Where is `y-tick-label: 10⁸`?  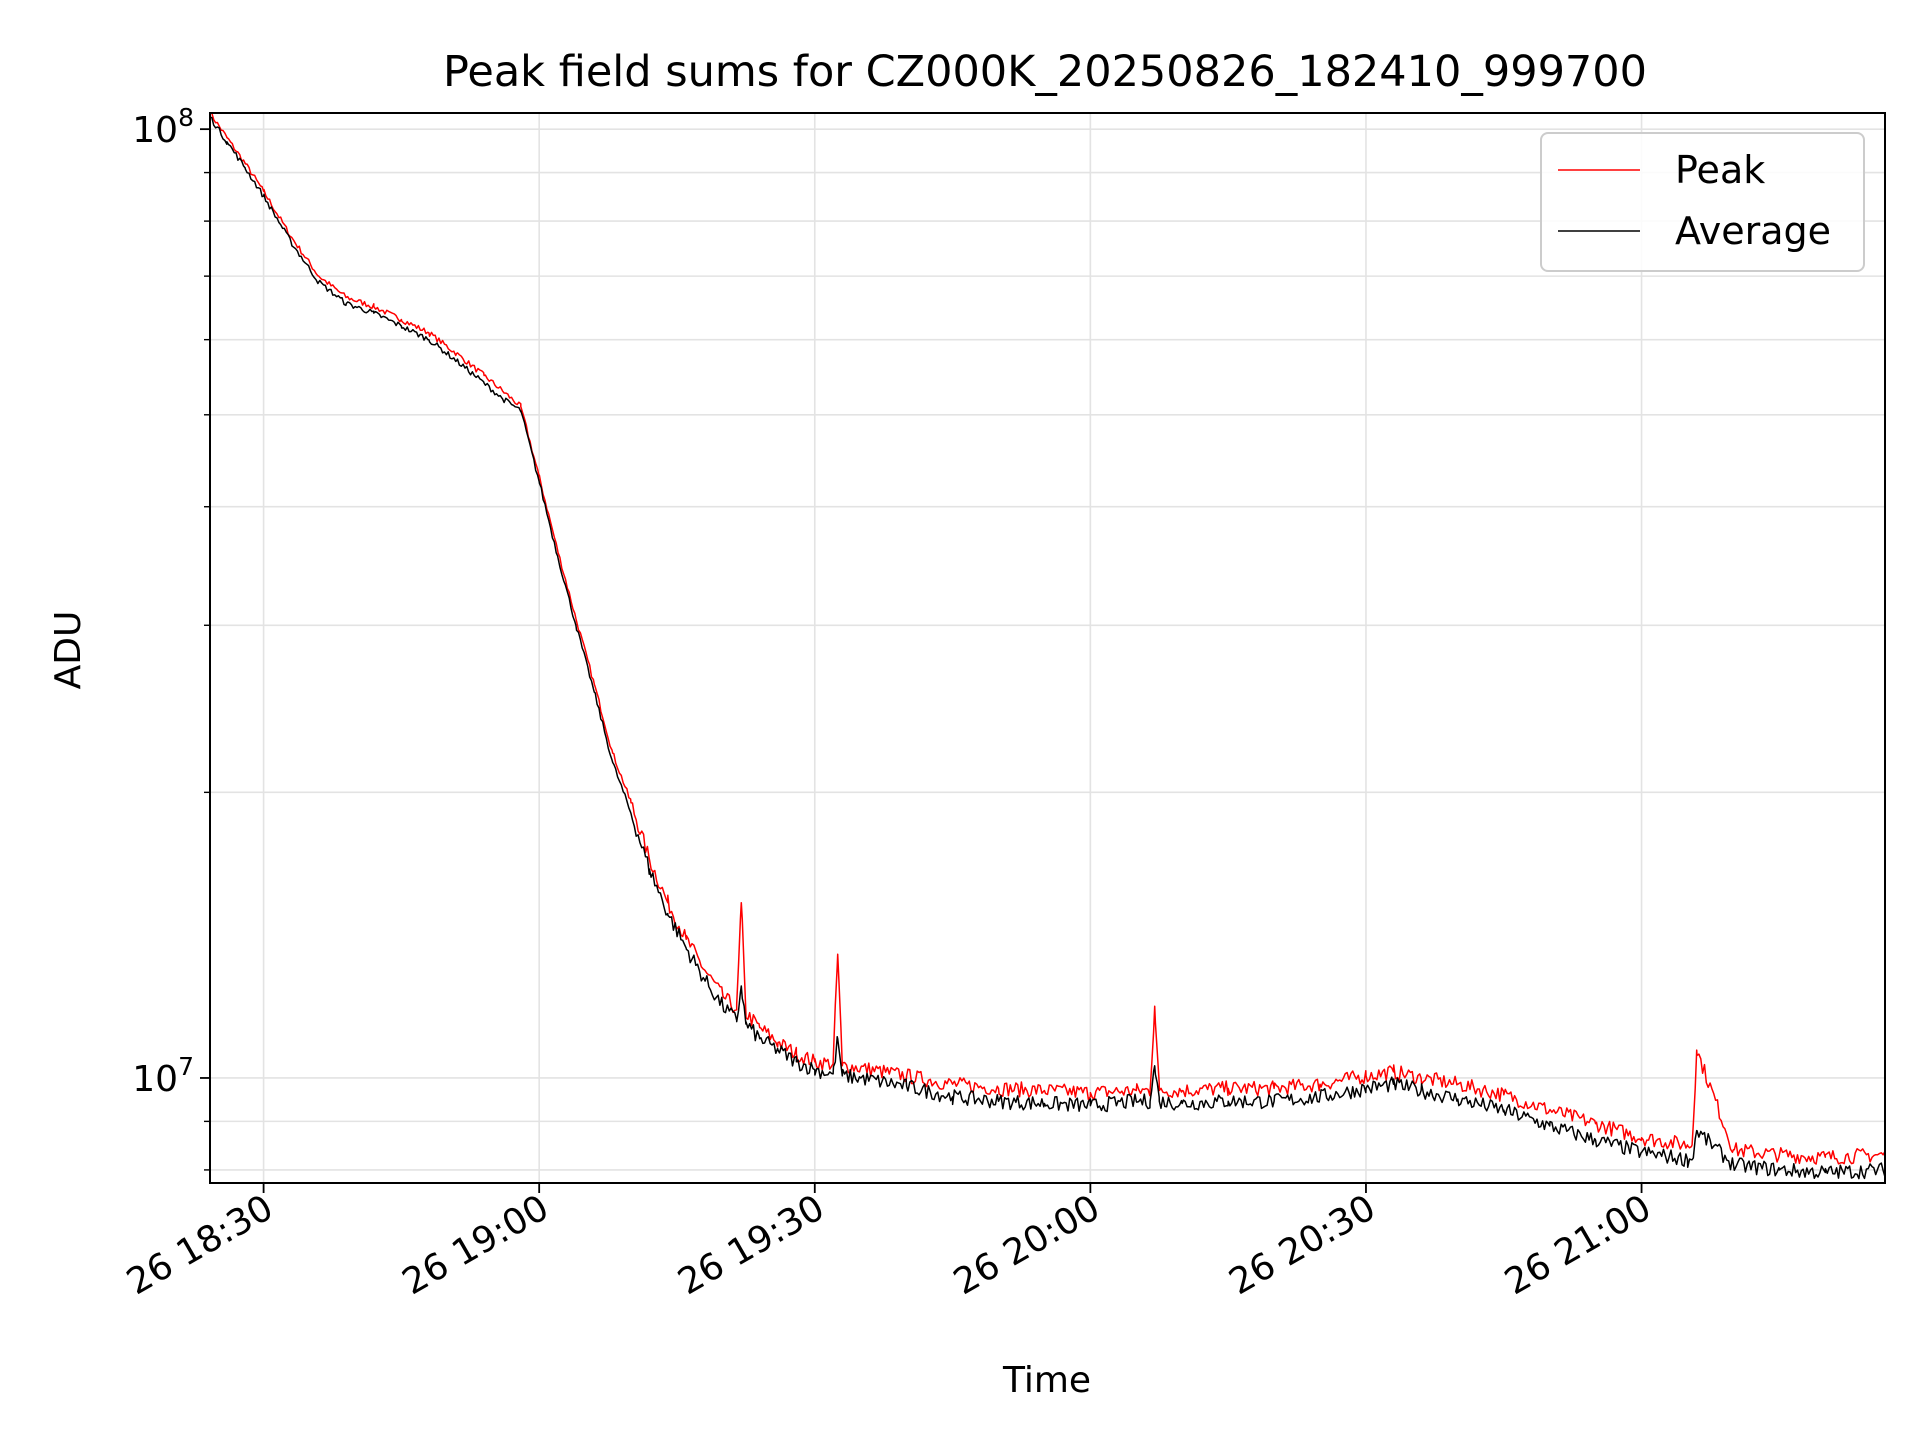
y-tick-label: 10⁸ is located at coordinates (163, 127).